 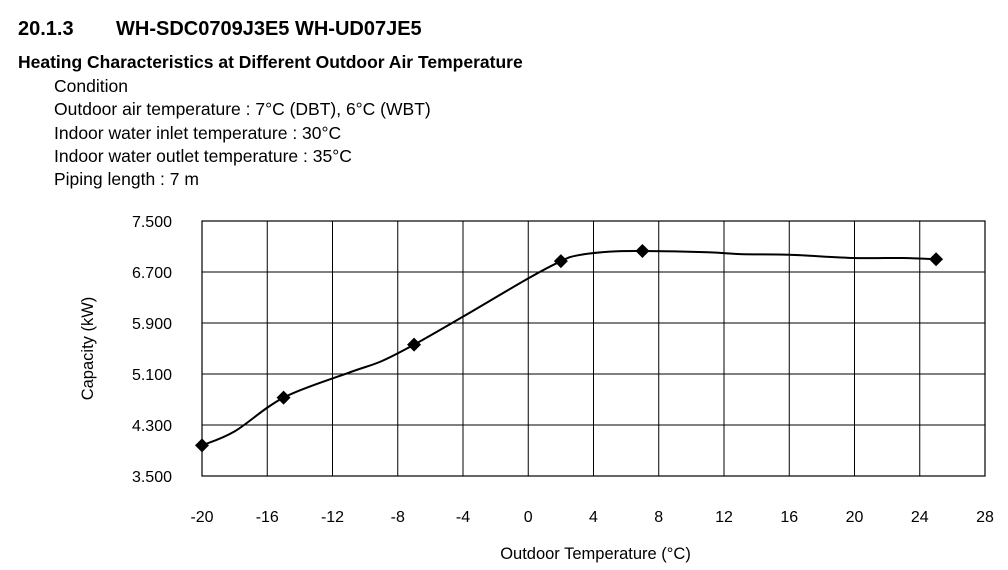 I want to click on section-number: 20.1.3, so click(x=46, y=29).